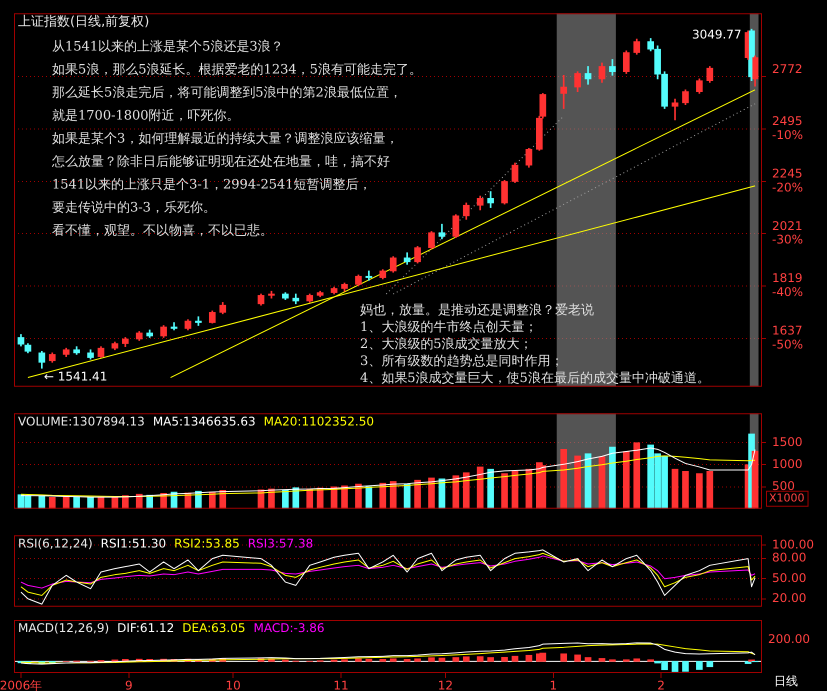  What do you see at coordinates (133, 543) in the screenshot?
I see `series-label: RSI1:51.30` at bounding box center [133, 543].